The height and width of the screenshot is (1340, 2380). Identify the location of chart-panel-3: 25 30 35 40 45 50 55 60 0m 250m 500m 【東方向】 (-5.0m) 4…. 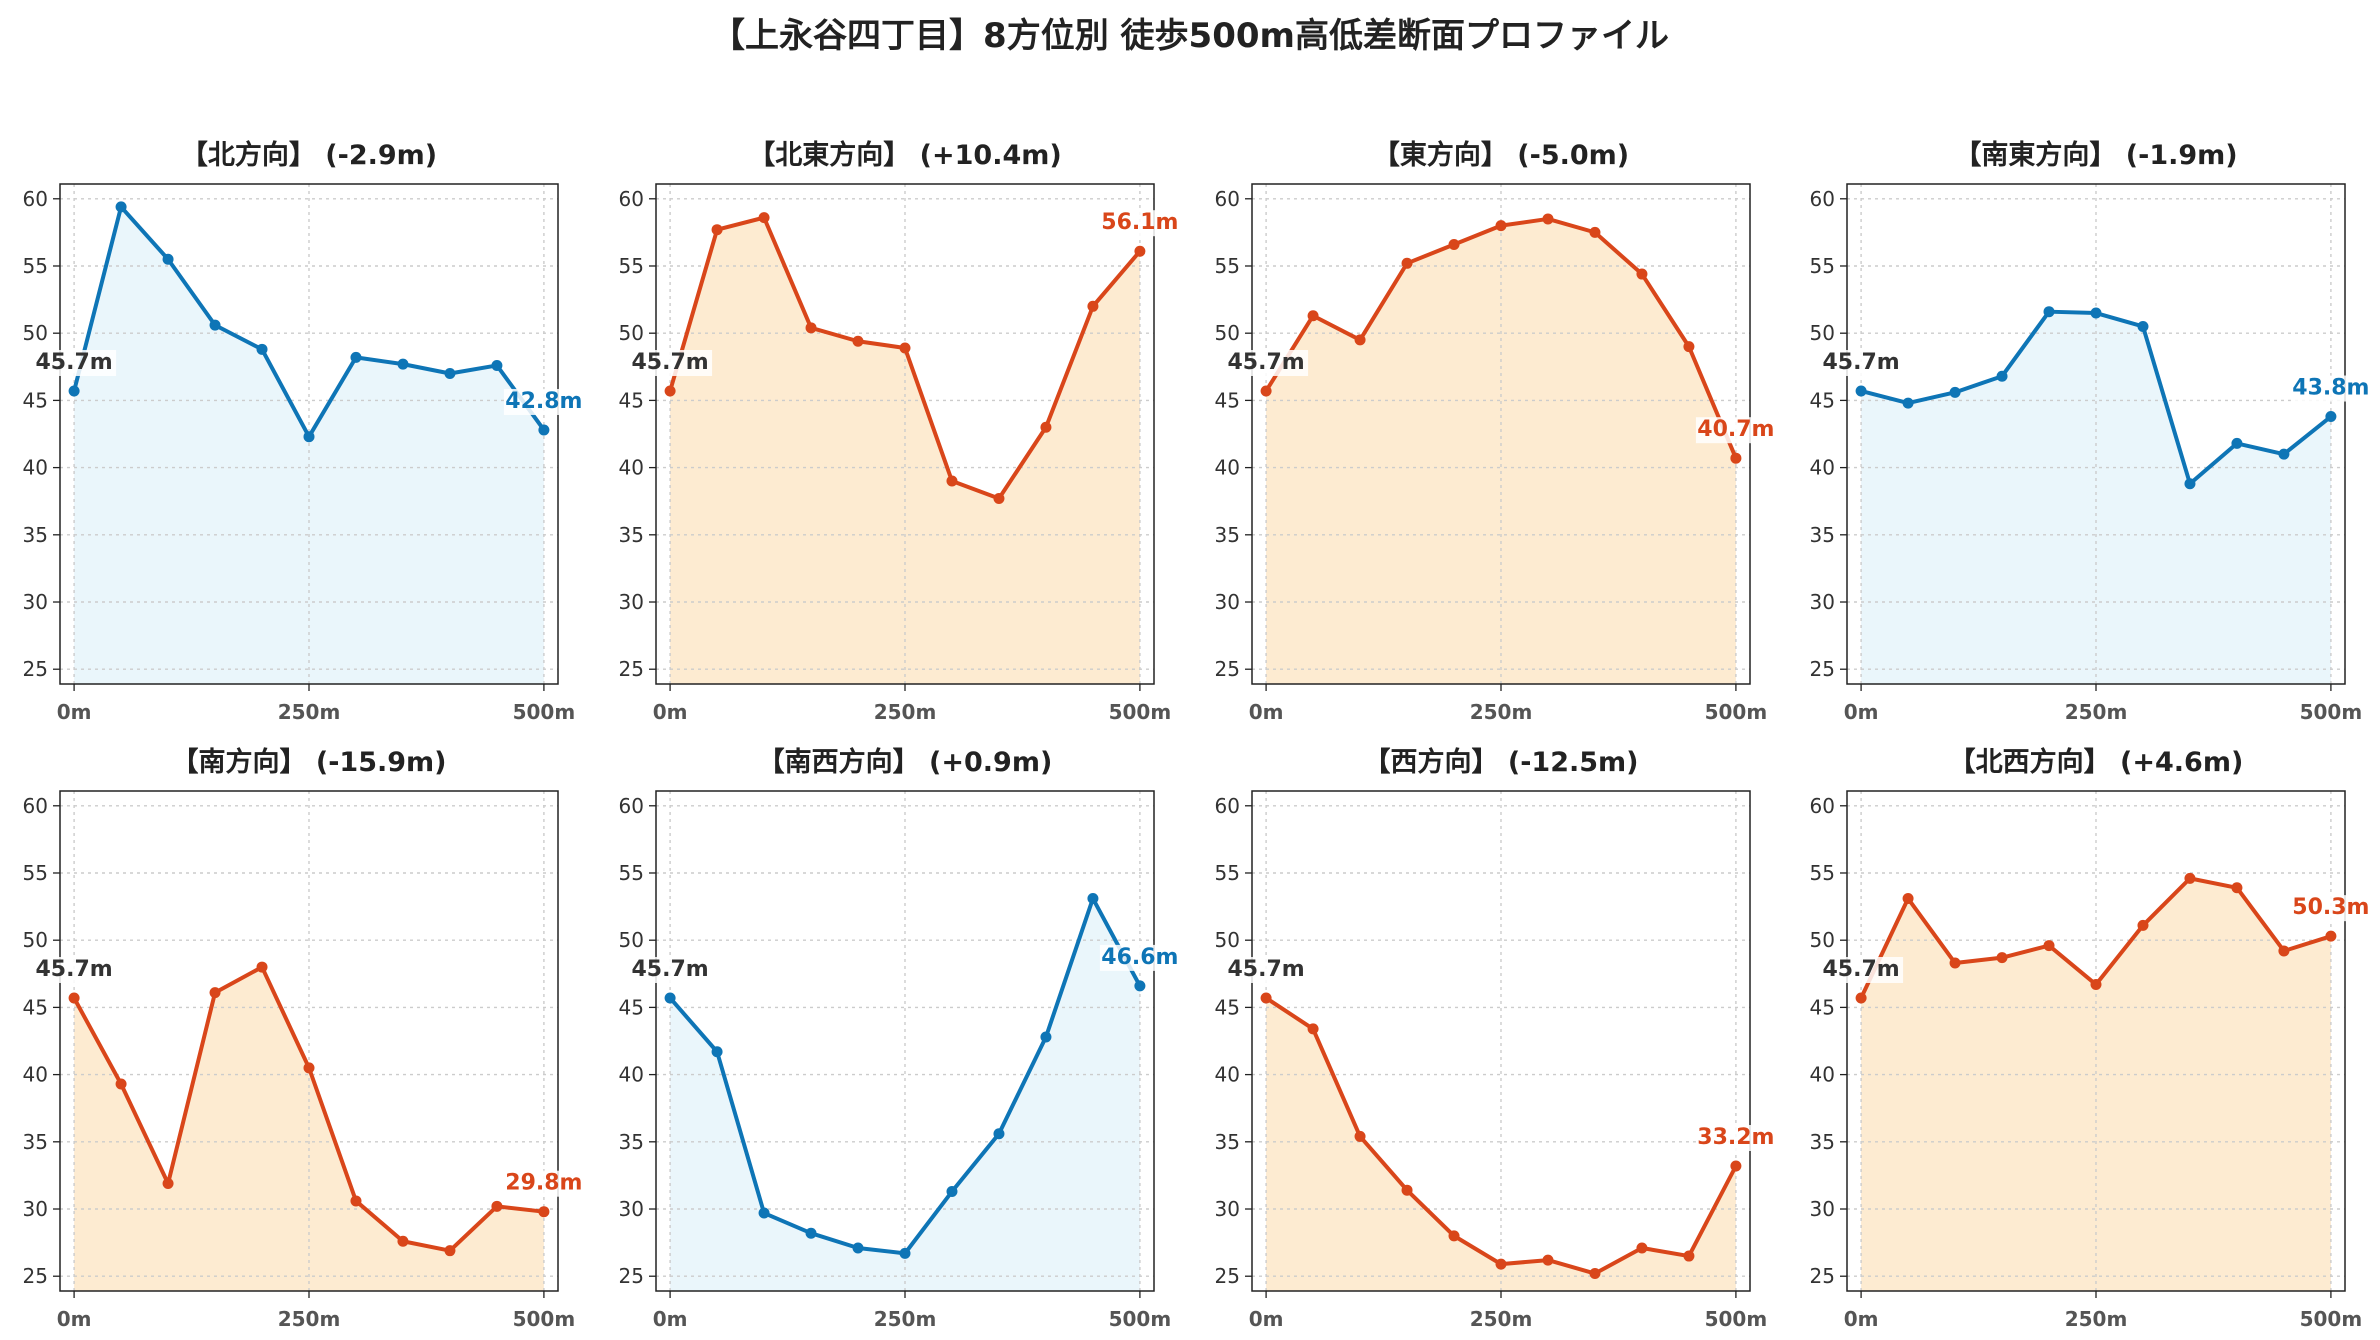
(1495, 431).